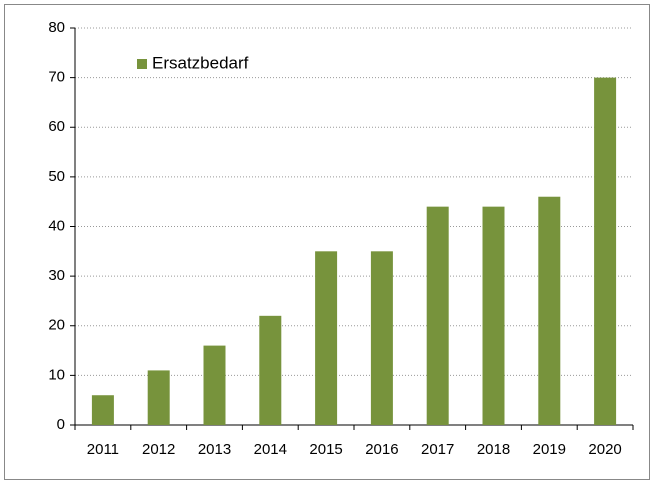  I want to click on x-tick-label: 2014, so click(270, 449).